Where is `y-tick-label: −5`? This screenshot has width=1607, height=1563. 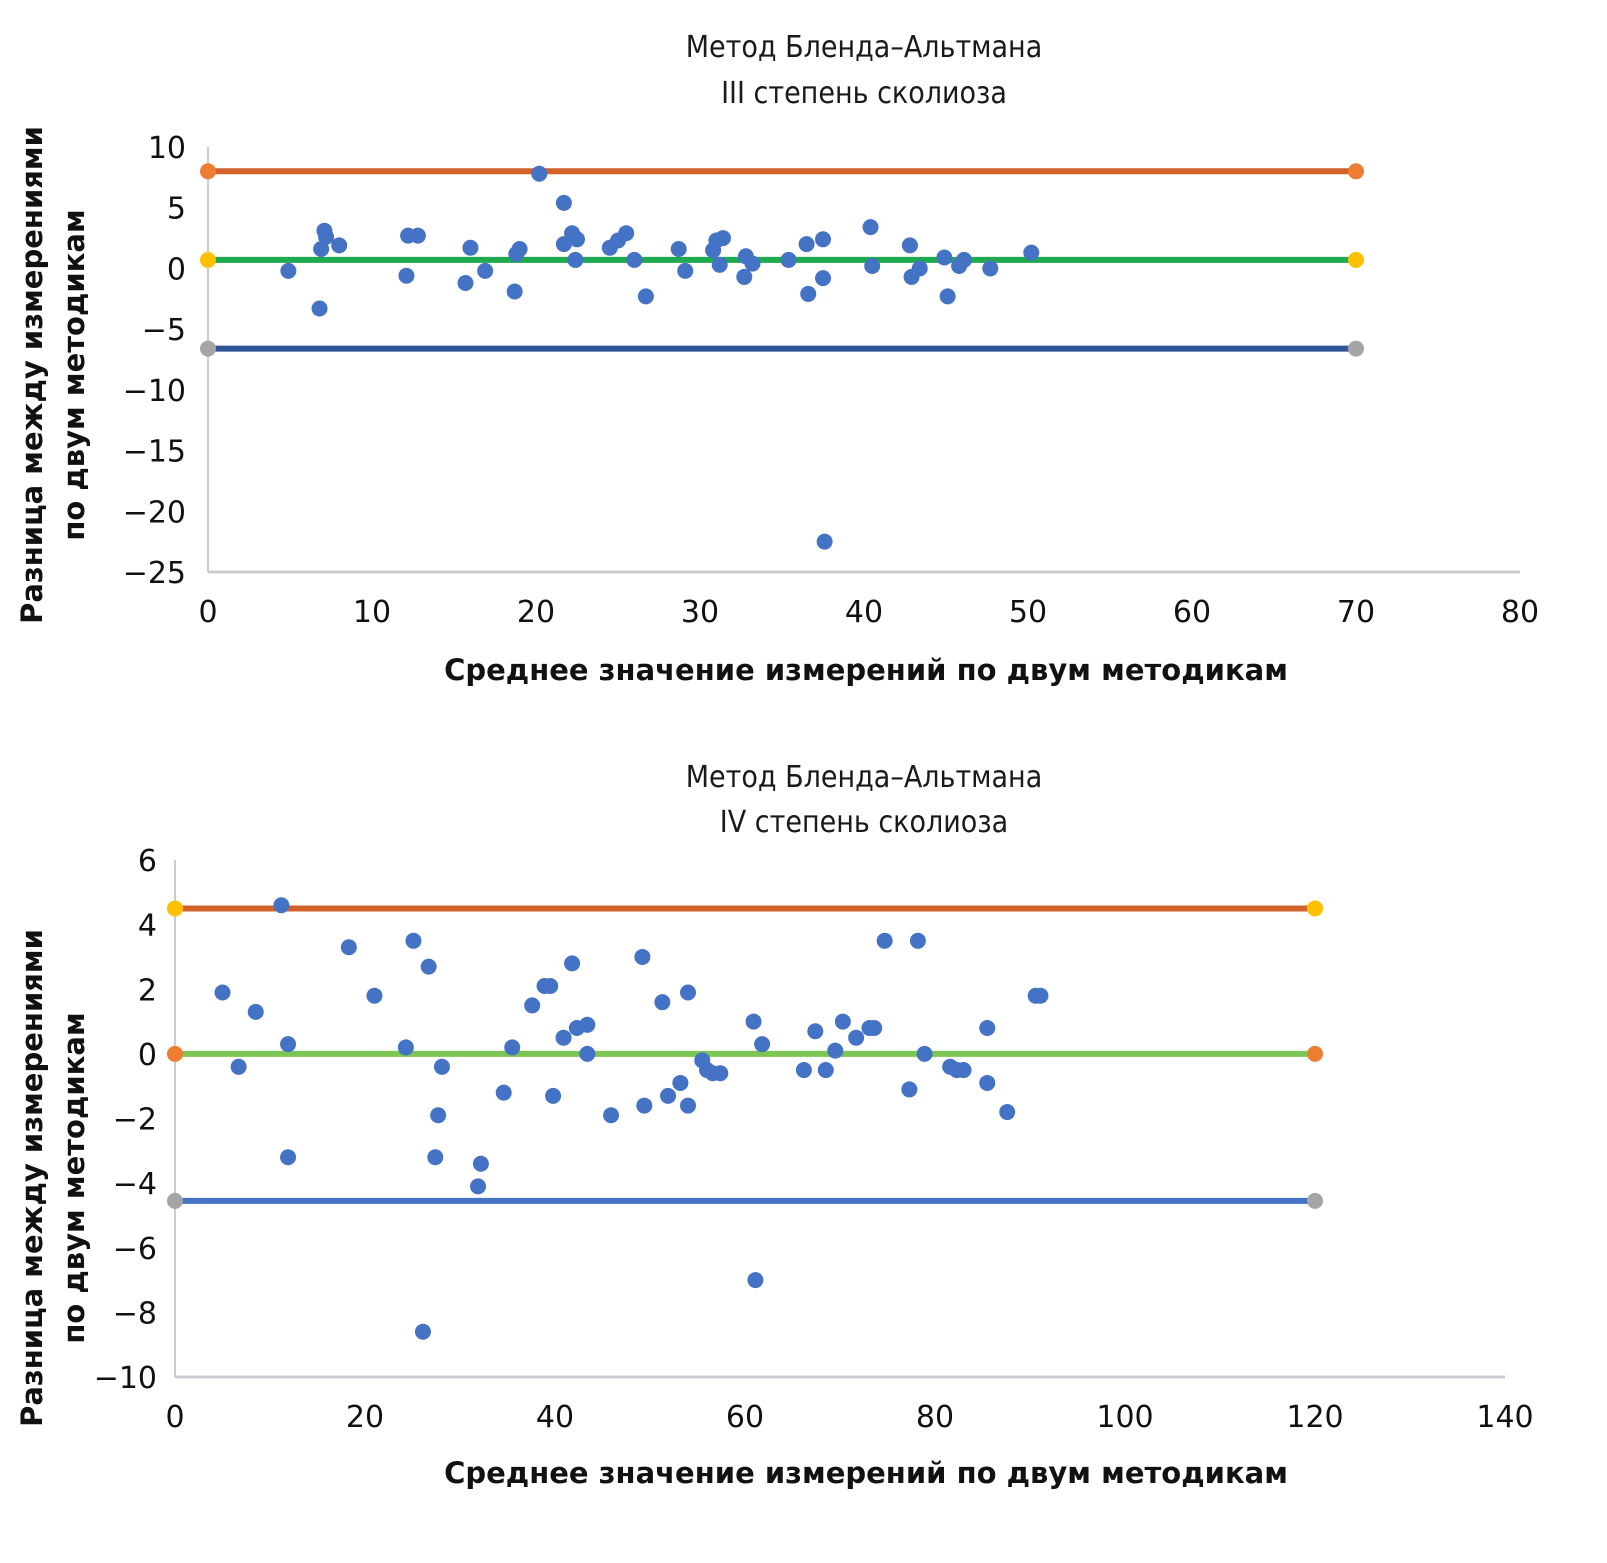
y-tick-label: −5 is located at coordinates (164, 330).